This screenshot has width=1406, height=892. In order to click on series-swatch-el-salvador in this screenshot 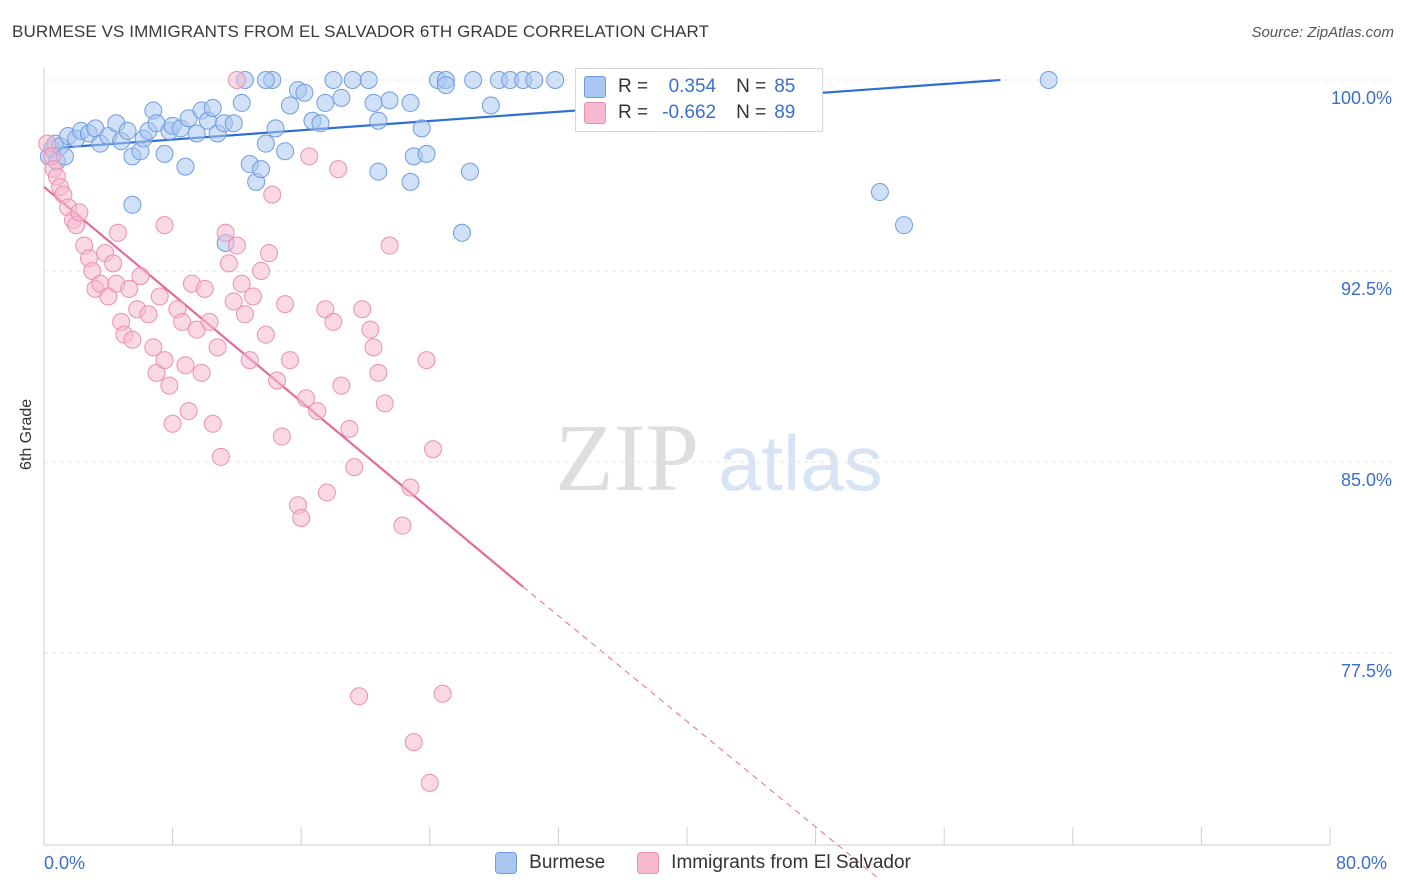, I will do `click(648, 863)`.